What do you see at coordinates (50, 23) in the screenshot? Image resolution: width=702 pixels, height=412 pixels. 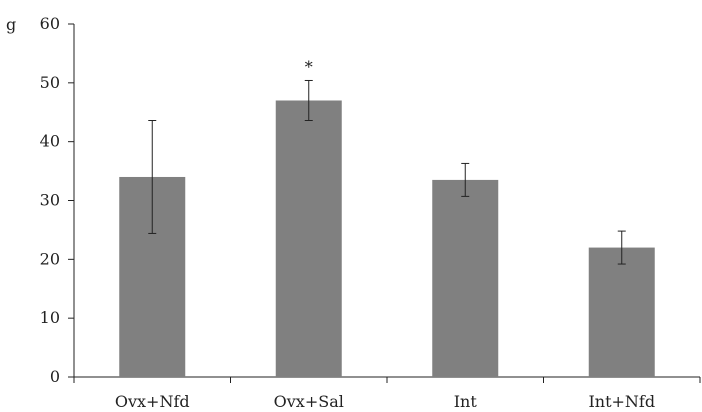 I see `y-tick-label: 60` at bounding box center [50, 23].